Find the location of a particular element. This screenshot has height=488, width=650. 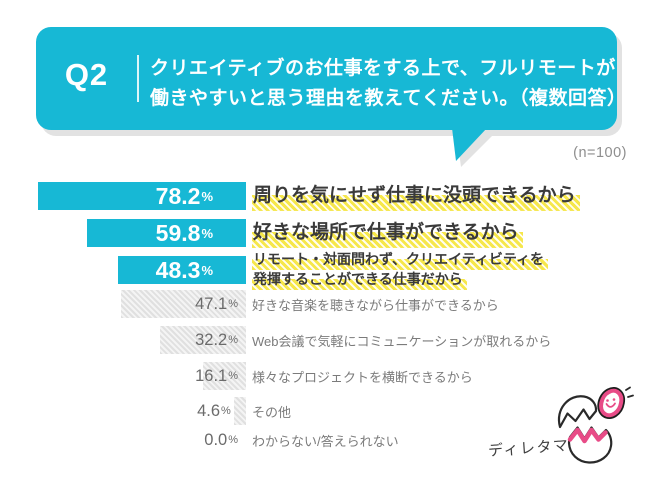

bar-value-number: 0.0 is located at coordinates (216, 439).